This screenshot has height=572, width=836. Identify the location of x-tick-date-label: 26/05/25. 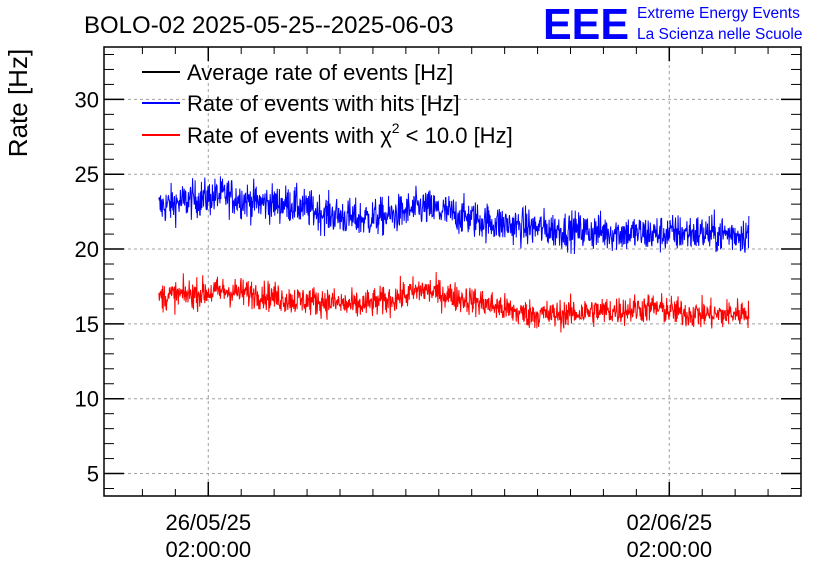
(208, 522).